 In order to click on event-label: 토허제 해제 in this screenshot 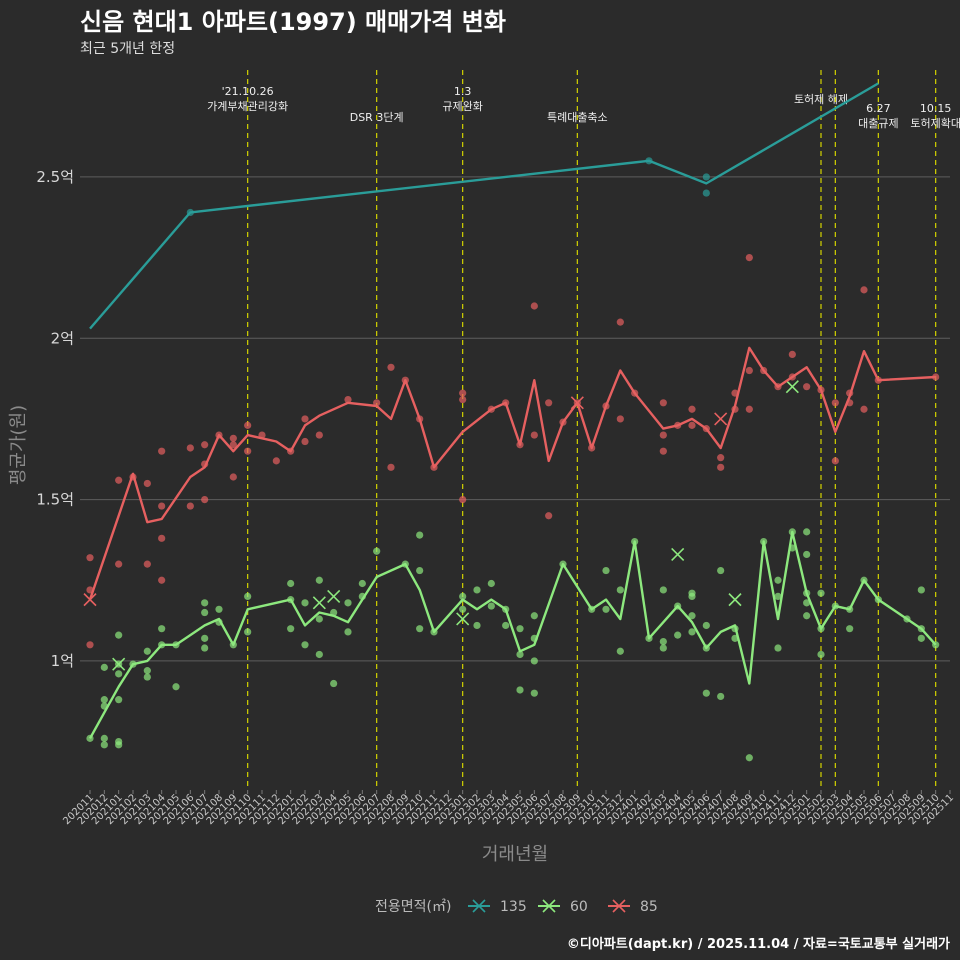, I will do `click(821, 99)`.